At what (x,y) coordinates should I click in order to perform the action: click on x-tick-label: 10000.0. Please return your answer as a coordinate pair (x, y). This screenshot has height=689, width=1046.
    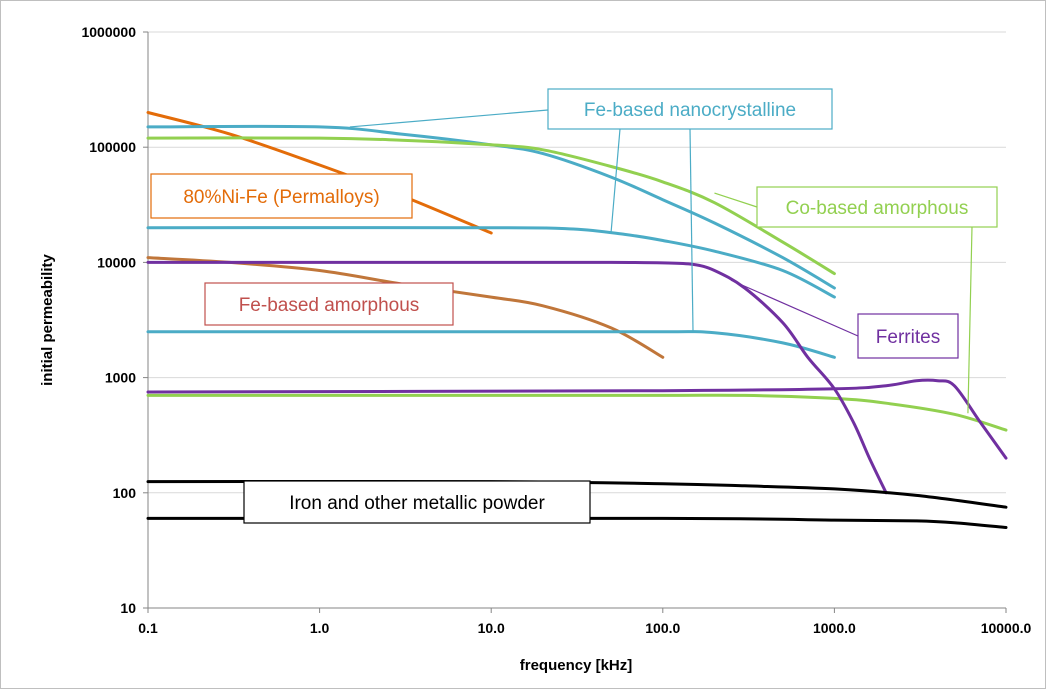
    Looking at the image, I should click on (1006, 628).